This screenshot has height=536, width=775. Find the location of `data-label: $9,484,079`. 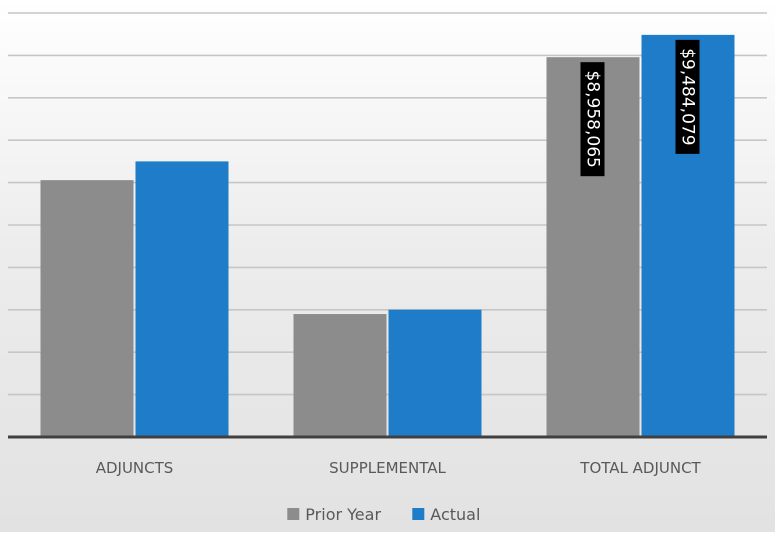

data-label: $9,484,079 is located at coordinates (688, 96).